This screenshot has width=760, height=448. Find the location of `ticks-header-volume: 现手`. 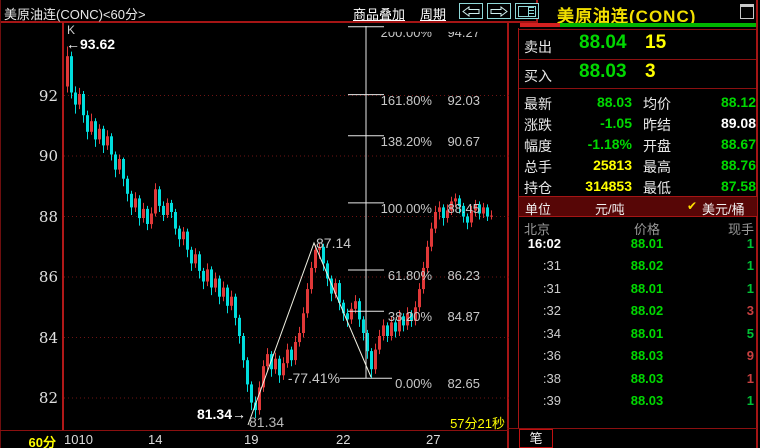

ticks-header-volume: 现手 is located at coordinates (740, 229).